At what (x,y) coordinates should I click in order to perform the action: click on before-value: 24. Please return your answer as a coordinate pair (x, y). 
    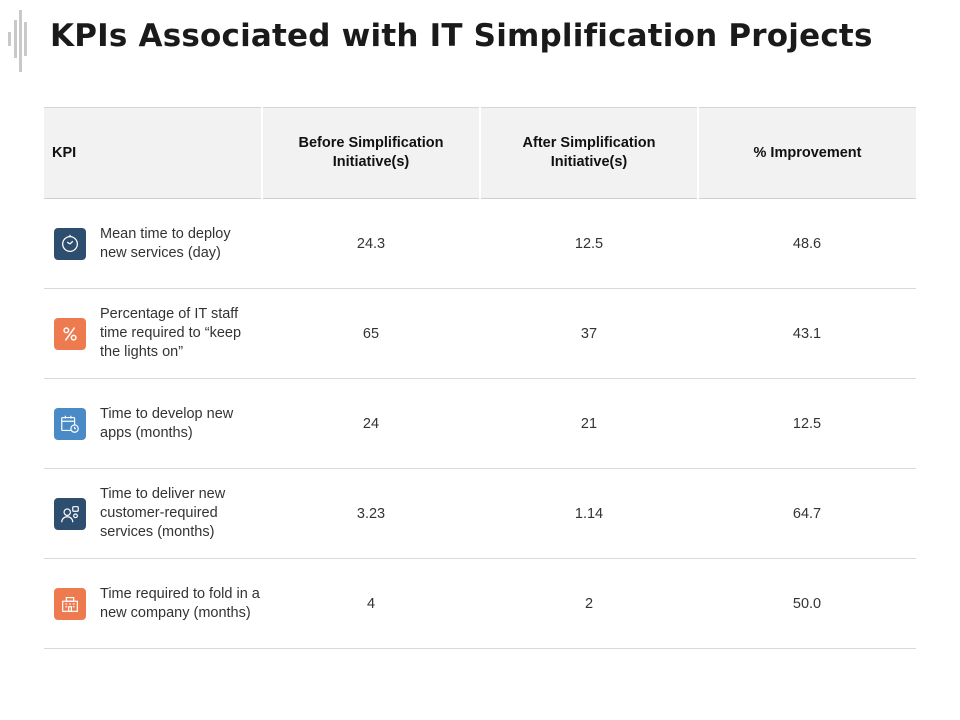
    Looking at the image, I should click on (371, 423).